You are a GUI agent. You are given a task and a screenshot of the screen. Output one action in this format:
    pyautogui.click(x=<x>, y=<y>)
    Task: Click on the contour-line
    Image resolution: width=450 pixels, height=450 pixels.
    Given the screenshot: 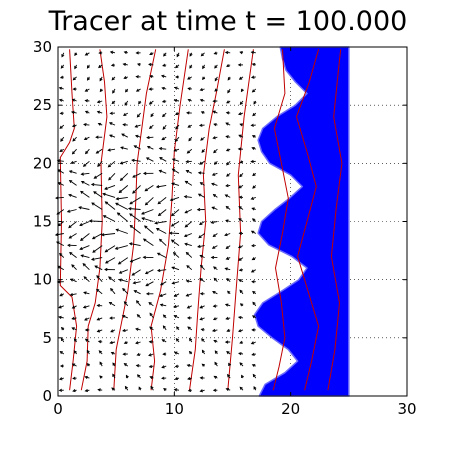 What is the action you would take?
    pyautogui.click(x=335, y=220)
    